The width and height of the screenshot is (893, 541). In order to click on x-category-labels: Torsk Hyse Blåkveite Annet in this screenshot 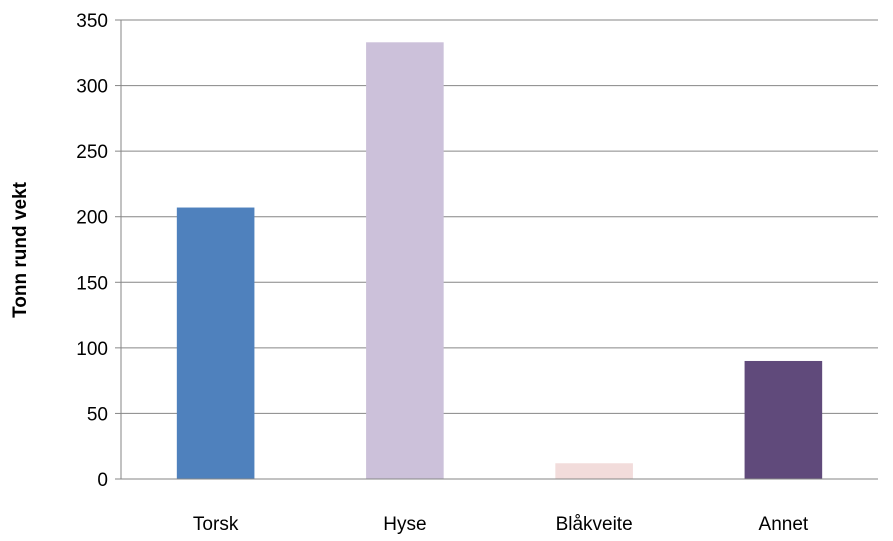, I will do `click(501, 524)`.